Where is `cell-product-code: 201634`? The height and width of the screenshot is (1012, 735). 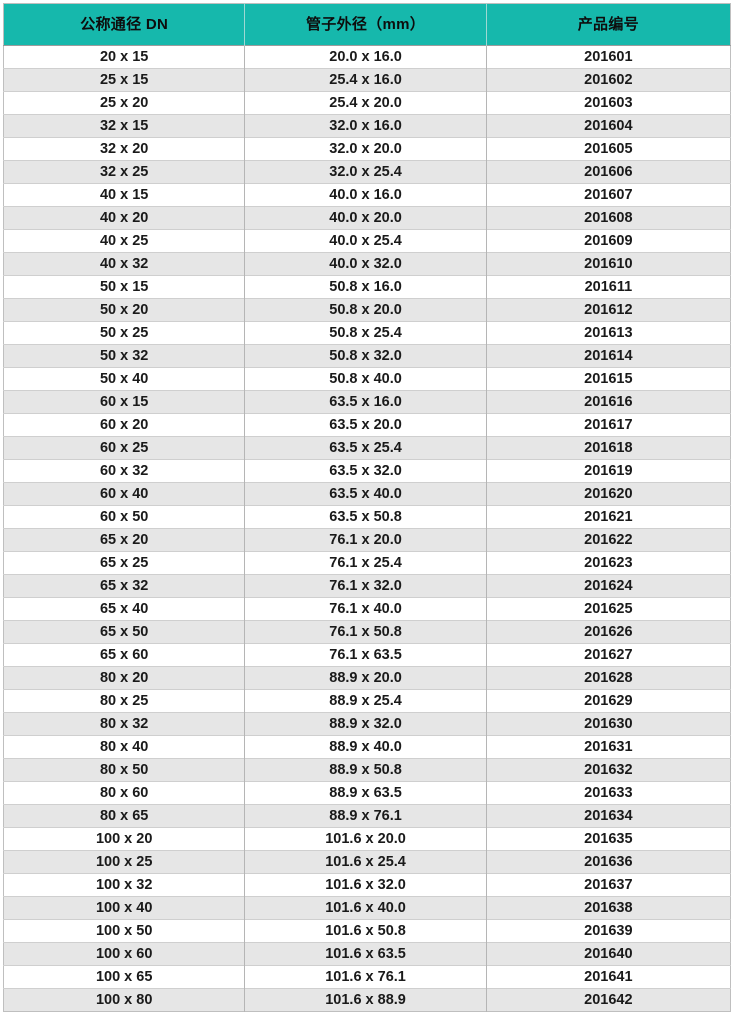 cell-product-code: 201634 is located at coordinates (608, 816).